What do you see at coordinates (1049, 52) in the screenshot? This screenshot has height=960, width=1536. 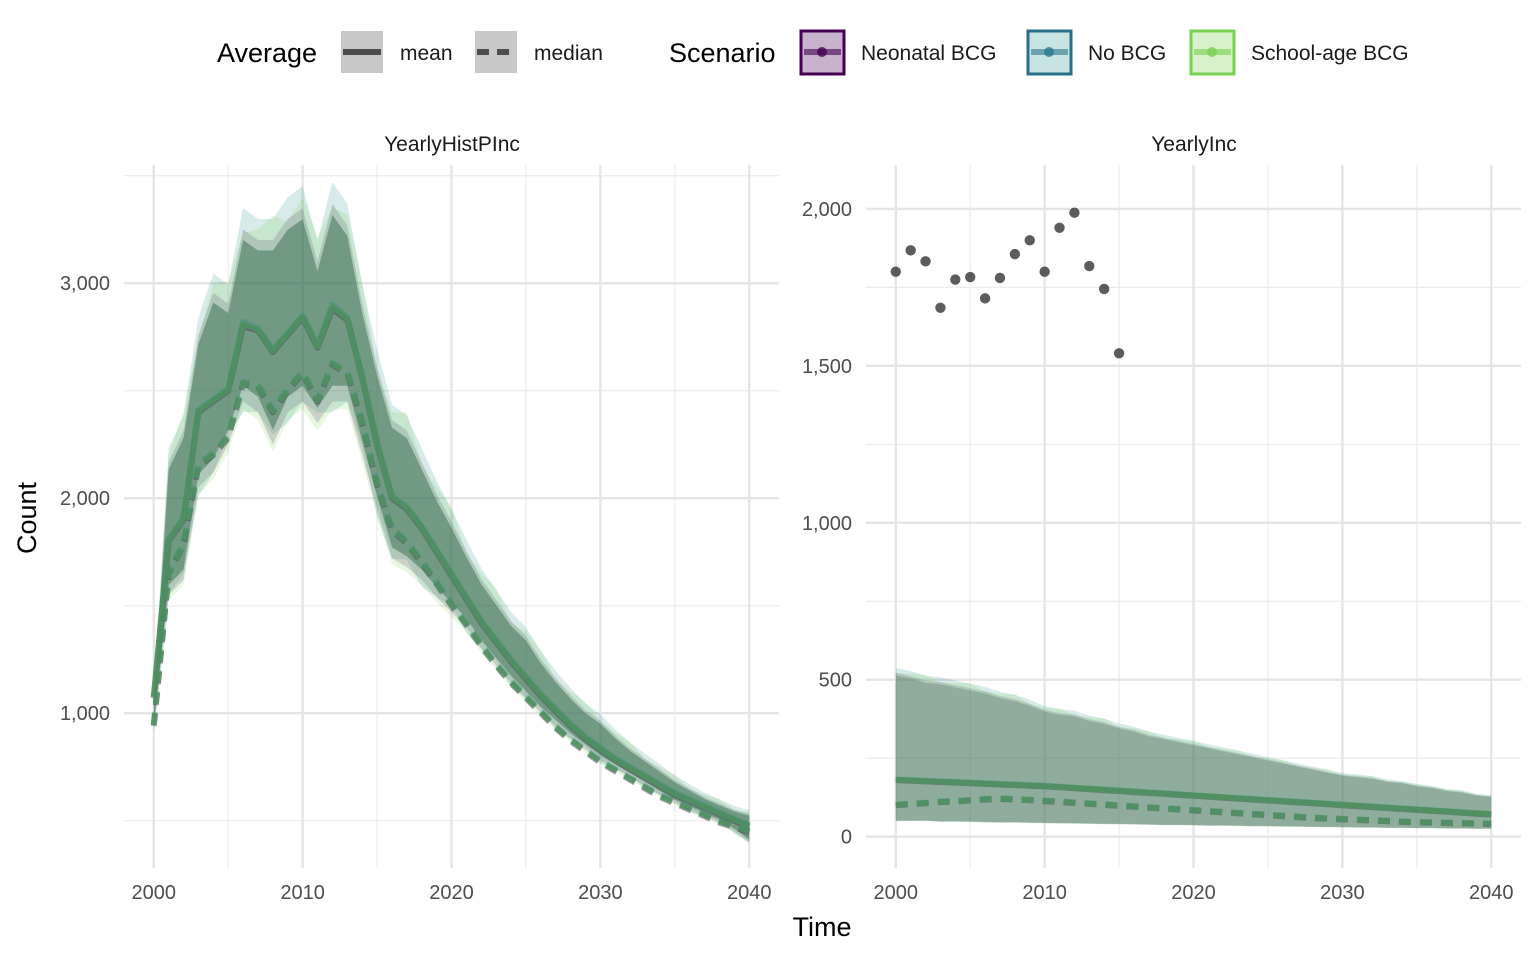 I see `legend-key-no-bcg` at bounding box center [1049, 52].